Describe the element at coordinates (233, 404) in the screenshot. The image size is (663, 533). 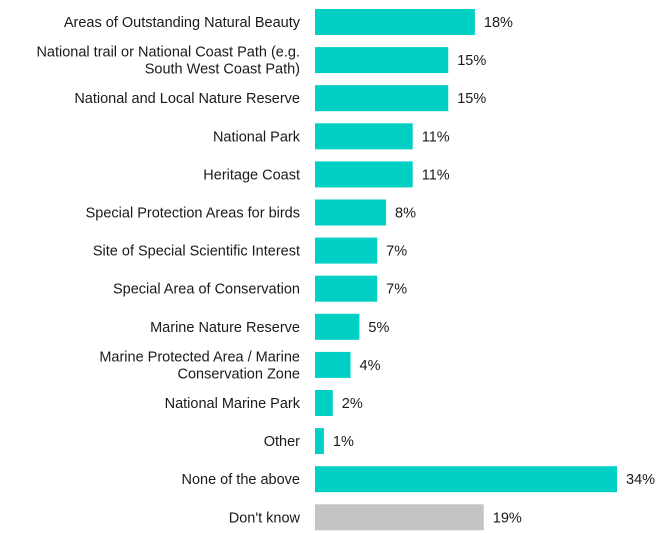
I see `category-label: National Marine Park` at that location.